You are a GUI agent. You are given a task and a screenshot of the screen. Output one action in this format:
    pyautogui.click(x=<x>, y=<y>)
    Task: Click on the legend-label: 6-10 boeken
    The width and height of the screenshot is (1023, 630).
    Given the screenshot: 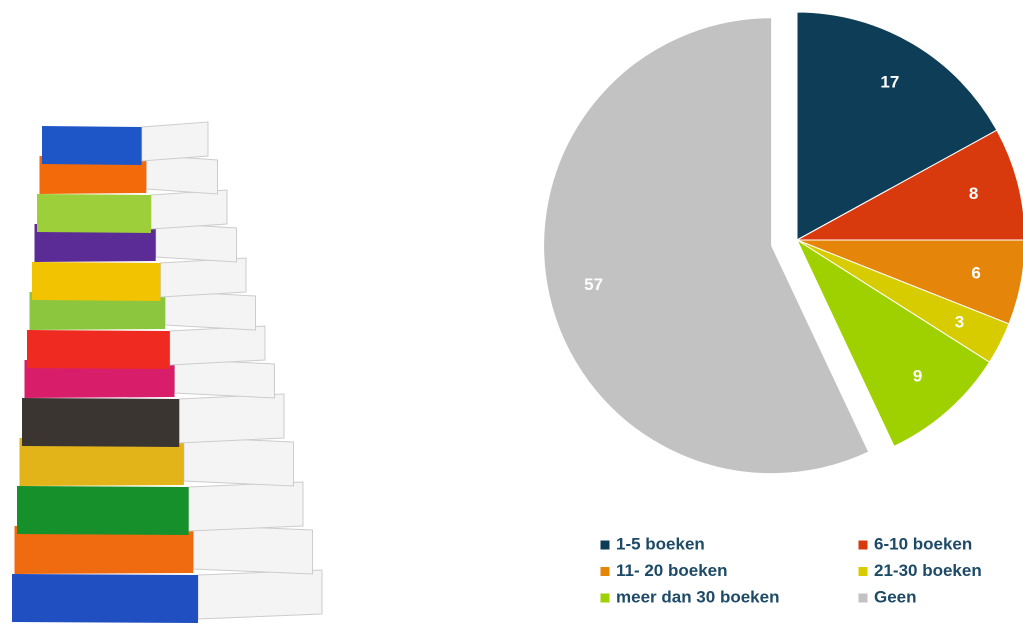 What is the action you would take?
    pyautogui.click(x=923, y=543)
    